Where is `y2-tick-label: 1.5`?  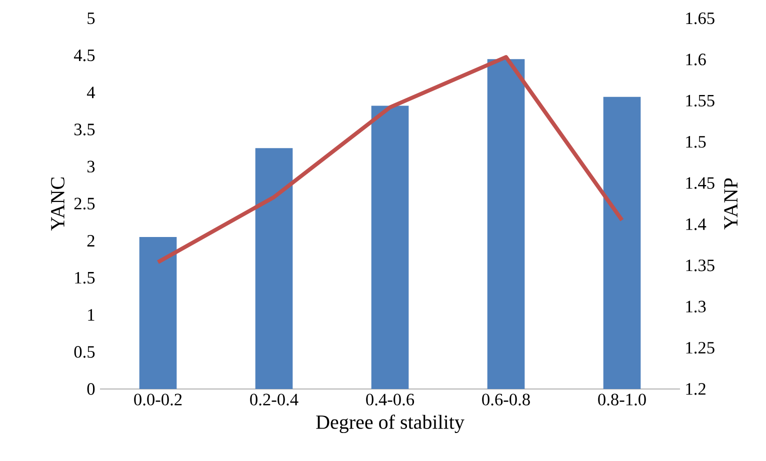 y2-tick-label: 1.5 is located at coordinates (696, 142).